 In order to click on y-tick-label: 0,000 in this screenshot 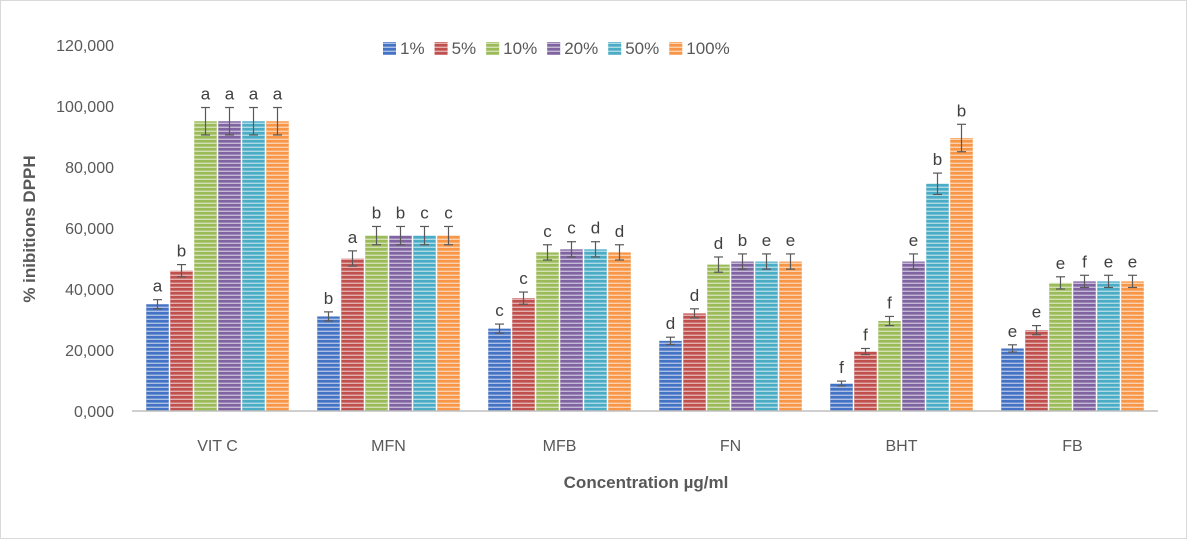, I will do `click(94, 412)`.